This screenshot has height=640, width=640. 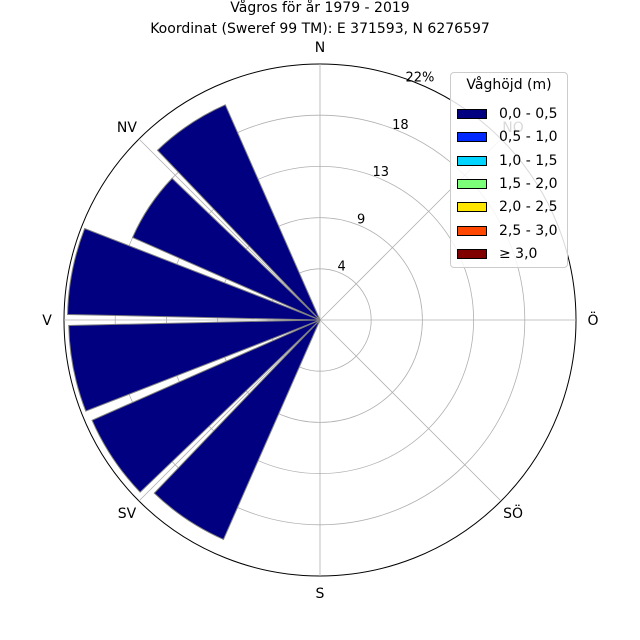 I want to click on radial-tick-labels: 4 9 13 18 22%, so click(x=385, y=172).